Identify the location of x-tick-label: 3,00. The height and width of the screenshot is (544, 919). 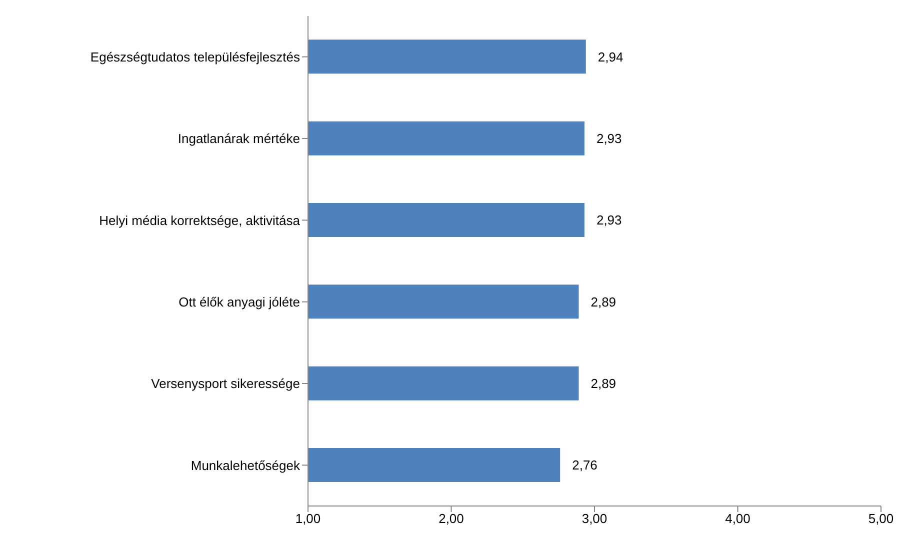
(595, 518).